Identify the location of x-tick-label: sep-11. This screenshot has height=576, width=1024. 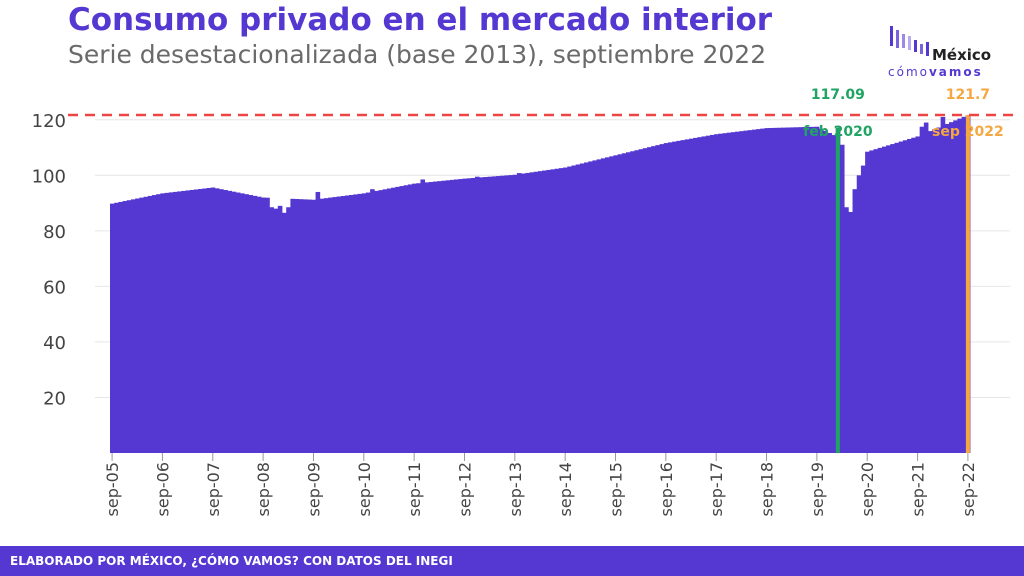
(414, 489).